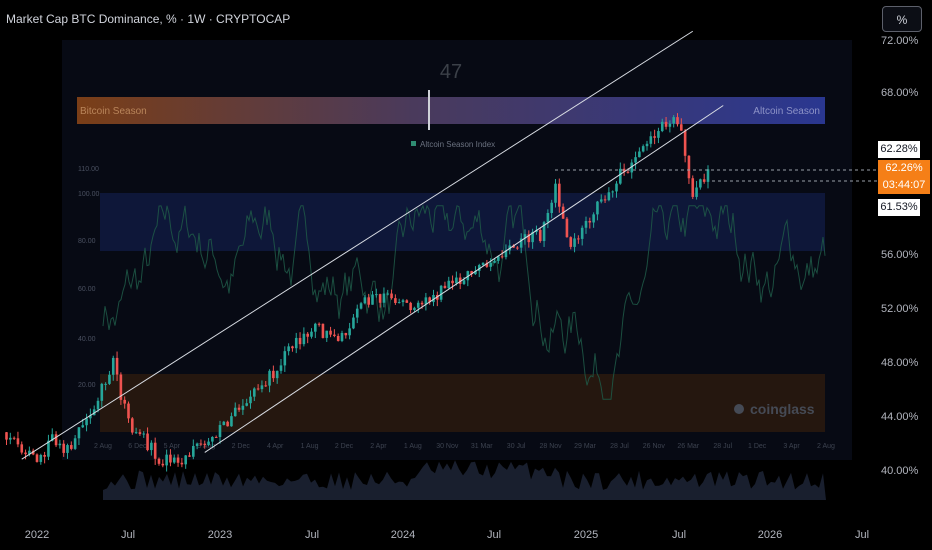  I want to click on x-axis-tick: 2026, so click(770, 535).